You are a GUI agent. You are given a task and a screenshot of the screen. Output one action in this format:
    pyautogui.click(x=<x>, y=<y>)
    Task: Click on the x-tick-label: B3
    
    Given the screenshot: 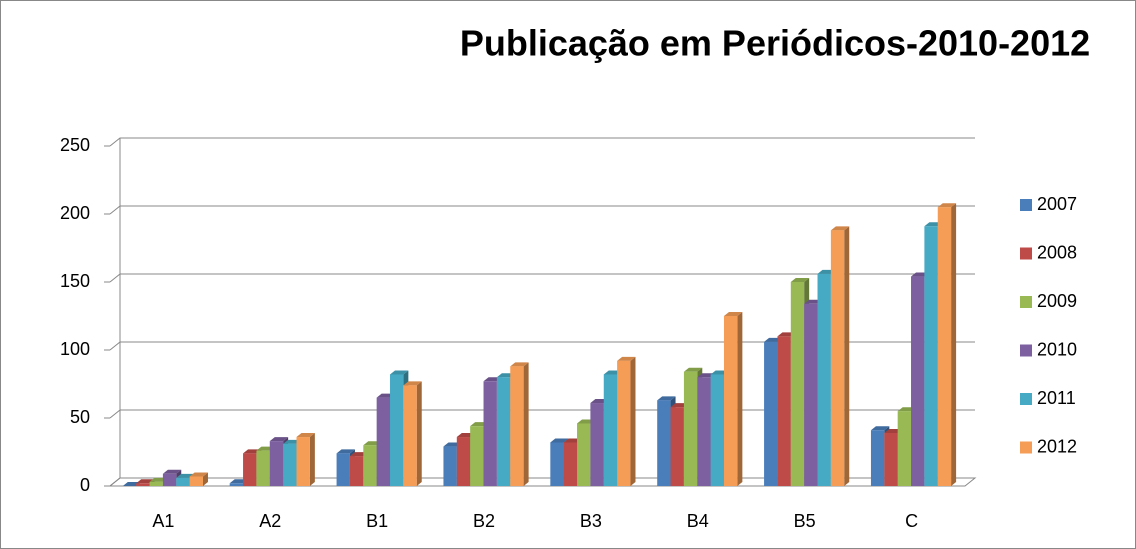 What is the action you would take?
    pyautogui.click(x=591, y=521)
    